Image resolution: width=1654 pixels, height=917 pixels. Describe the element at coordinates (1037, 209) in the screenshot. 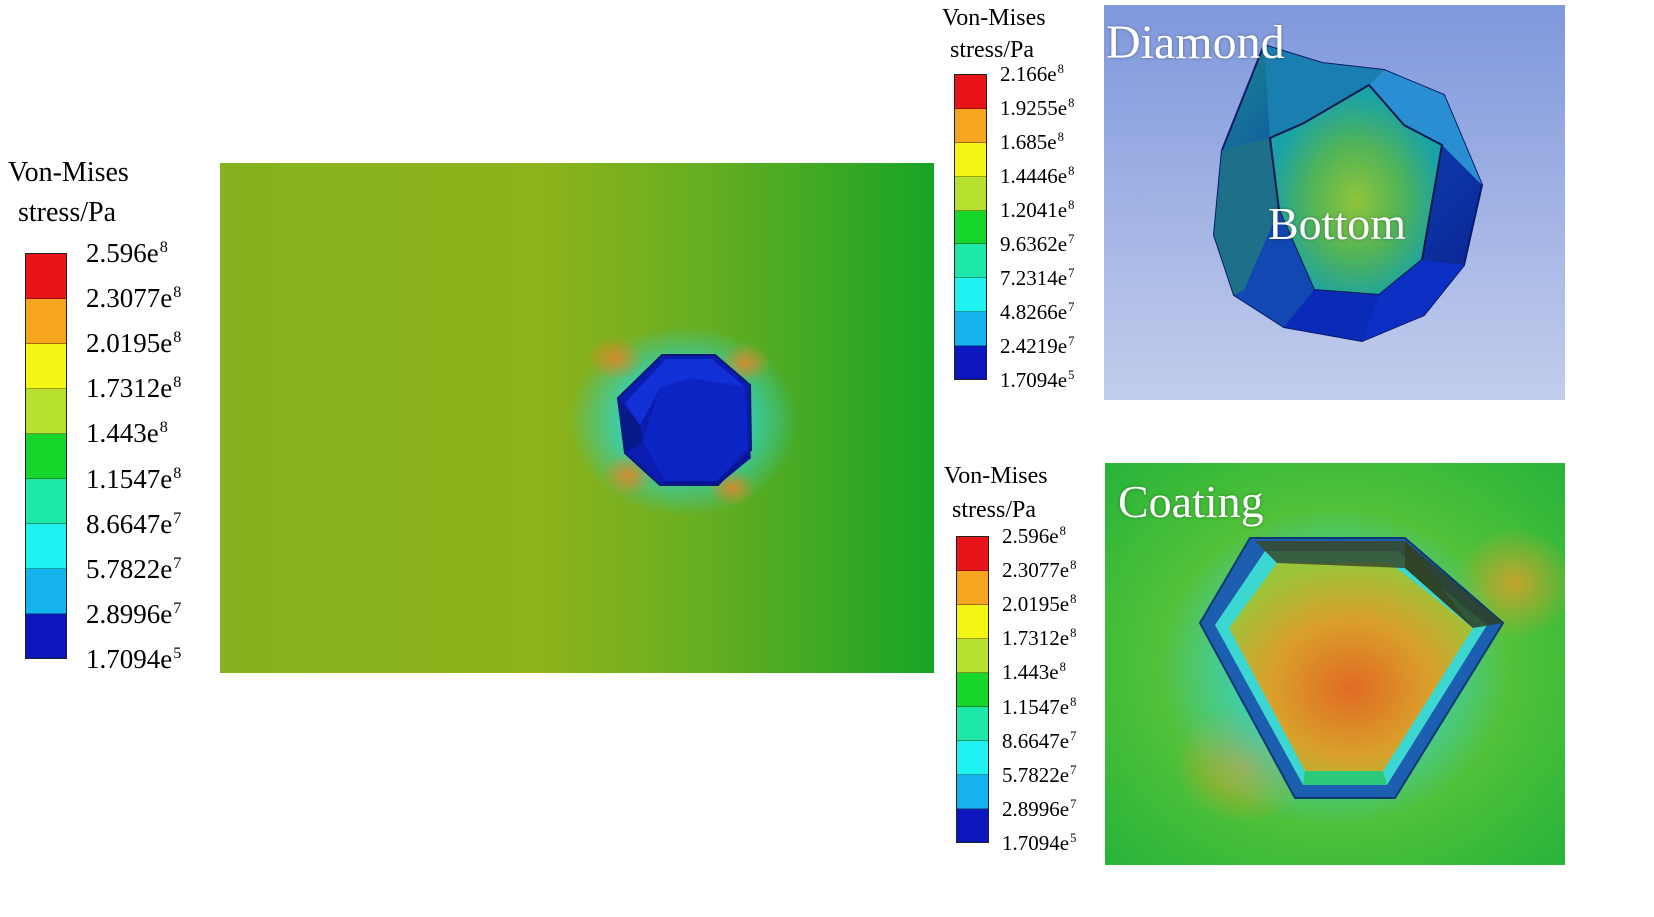

I see `legend-top-right-tick-label: 1.2041e8` at that location.